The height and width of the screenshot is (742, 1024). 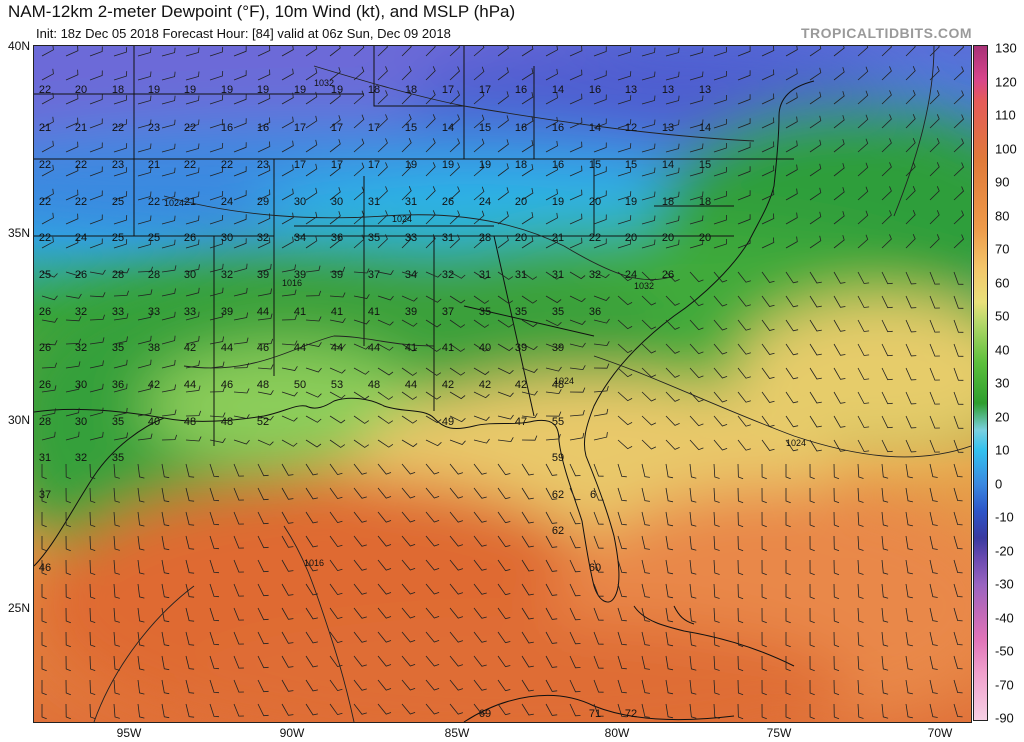 What do you see at coordinates (595, 568) in the screenshot?
I see `dewpoint-value: 60` at bounding box center [595, 568].